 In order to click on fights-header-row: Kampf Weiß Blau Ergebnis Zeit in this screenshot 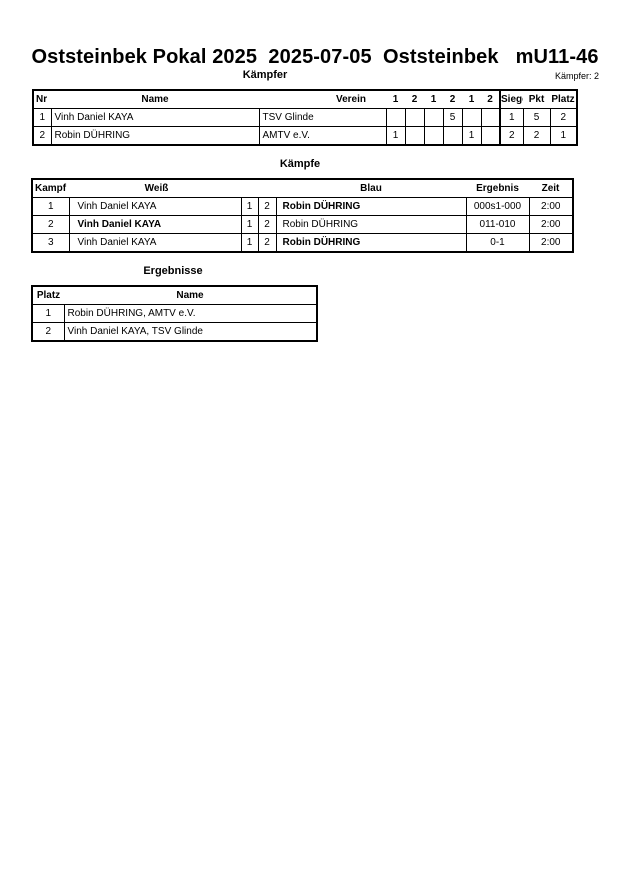, I will do `click(302, 188)`.